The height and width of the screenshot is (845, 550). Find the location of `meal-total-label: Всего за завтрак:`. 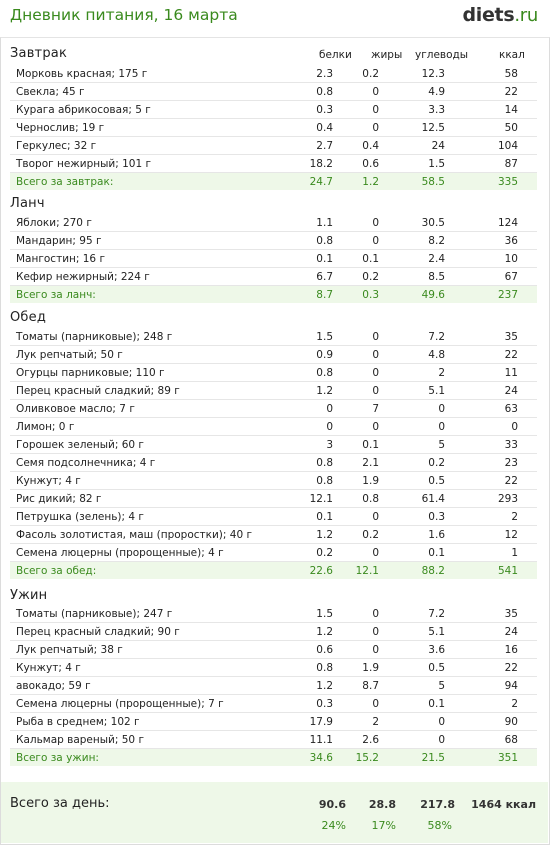

meal-total-label: Всего за завтрак: is located at coordinates (137, 181).